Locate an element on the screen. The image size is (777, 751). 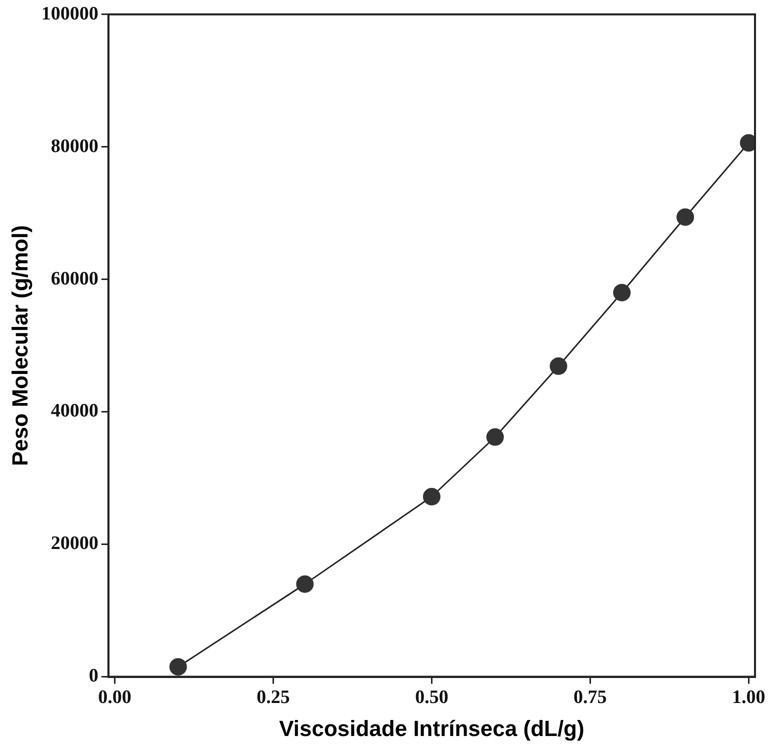
y-tick-label: 40000 is located at coordinates (74, 411).